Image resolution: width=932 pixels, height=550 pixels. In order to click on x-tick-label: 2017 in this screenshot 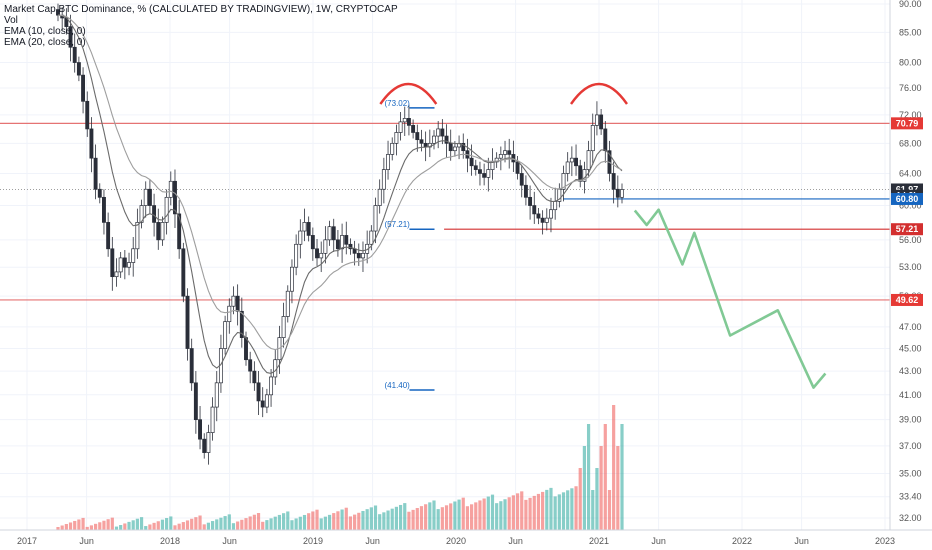, I will do `click(27, 541)`.